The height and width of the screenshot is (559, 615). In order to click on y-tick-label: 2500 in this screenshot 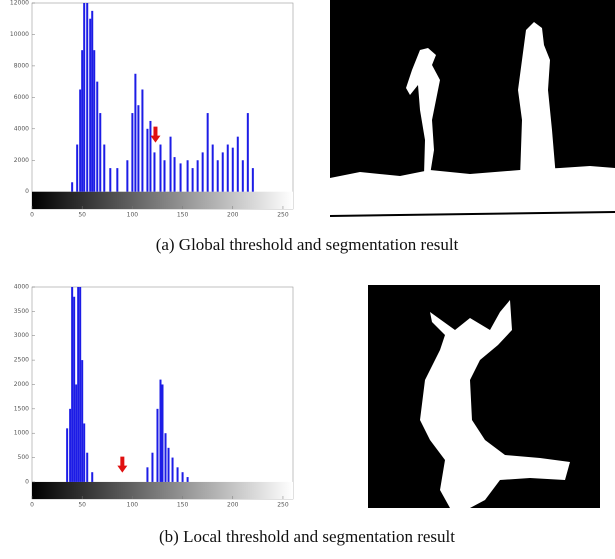, I will do `click(21, 360)`.